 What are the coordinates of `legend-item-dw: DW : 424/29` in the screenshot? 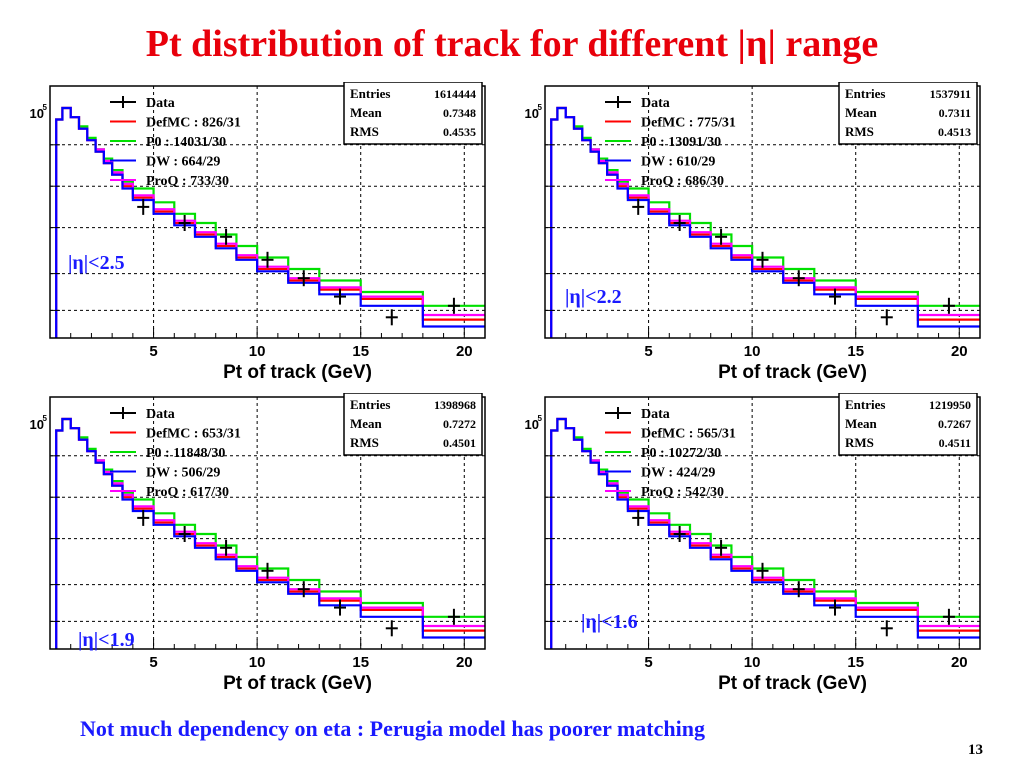 It's located at (660, 473).